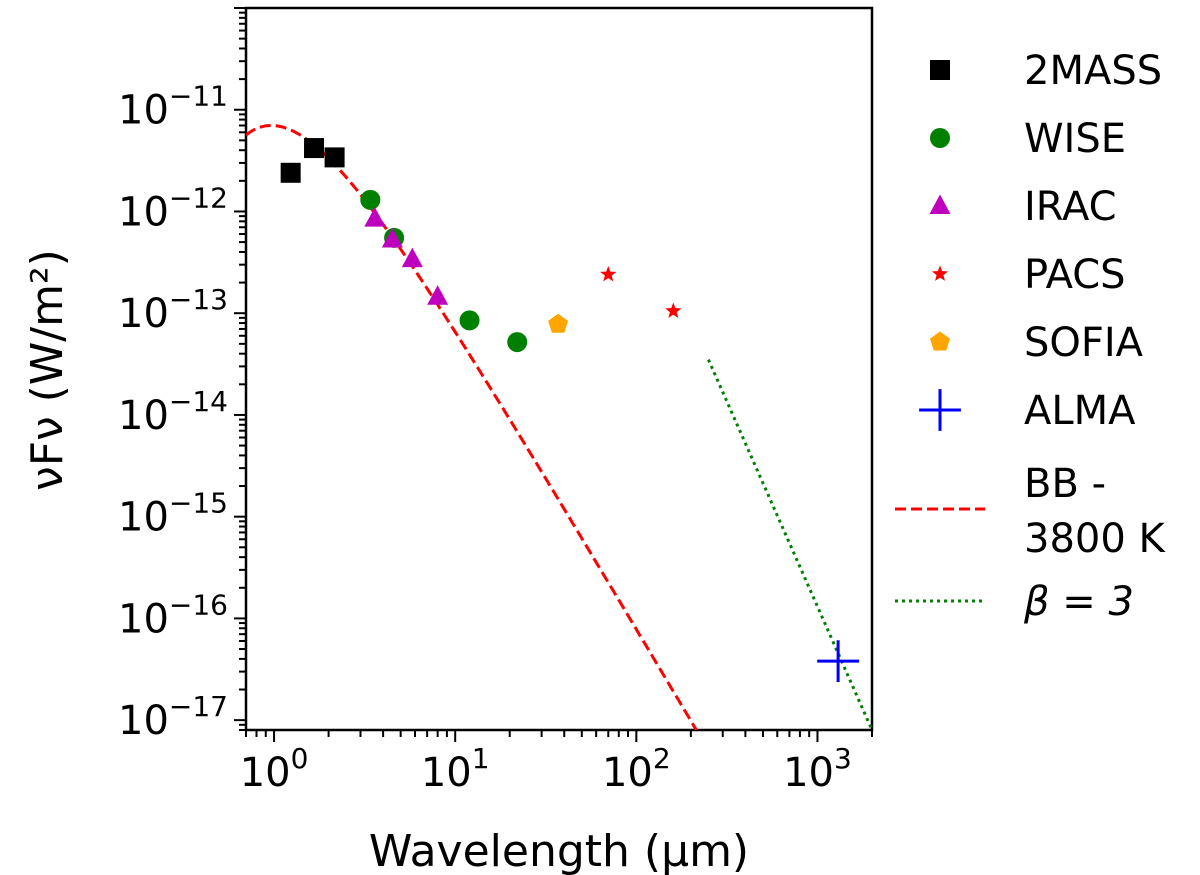 The image size is (1200, 875). What do you see at coordinates (173, 208) in the screenshot?
I see `y-tick-label: 10−12` at bounding box center [173, 208].